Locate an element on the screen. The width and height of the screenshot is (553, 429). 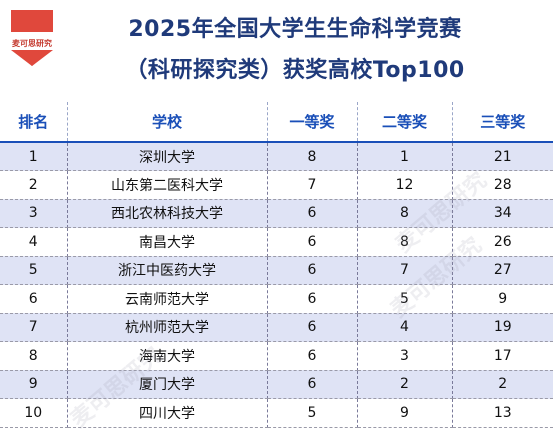
cell-school: 南昌大学 is located at coordinates (167, 242).